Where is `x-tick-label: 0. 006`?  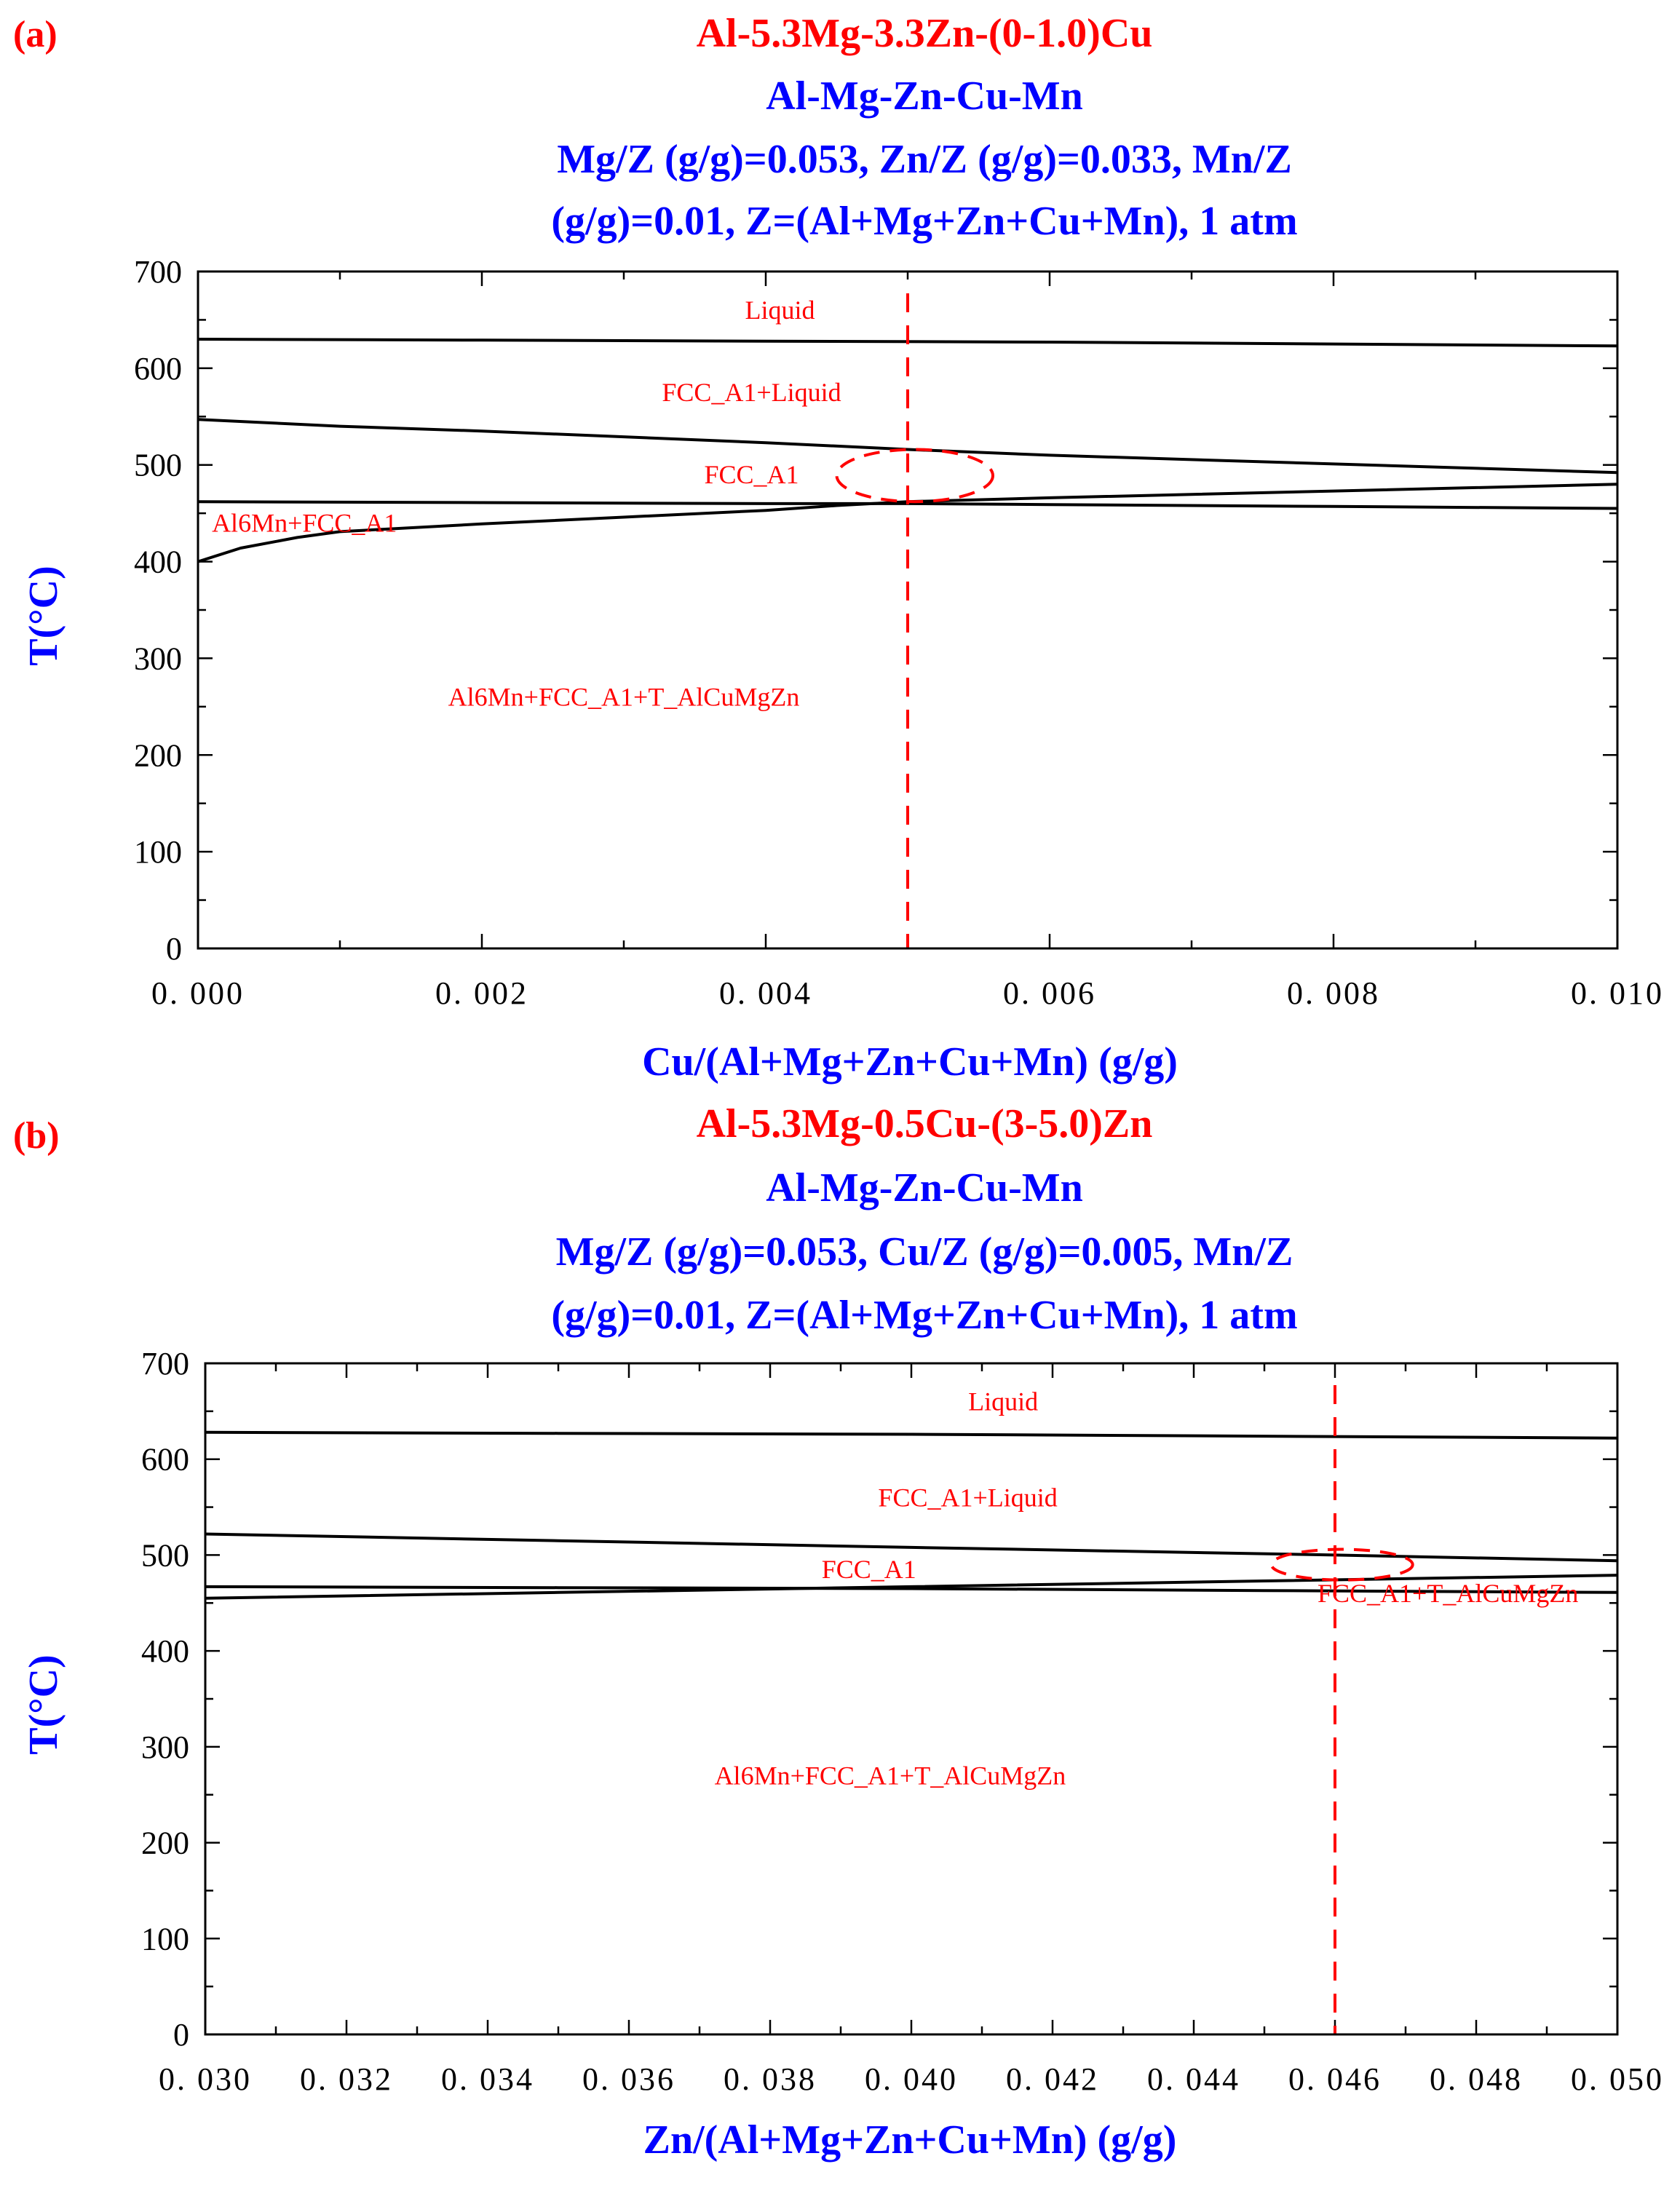
x-tick-label: 0. 006 is located at coordinates (1049, 993).